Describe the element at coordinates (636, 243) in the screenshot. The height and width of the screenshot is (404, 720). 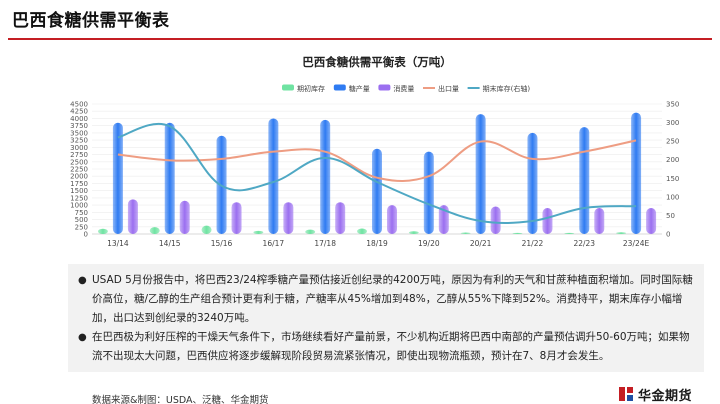
I see `x-tick-label: 23/24E` at that location.